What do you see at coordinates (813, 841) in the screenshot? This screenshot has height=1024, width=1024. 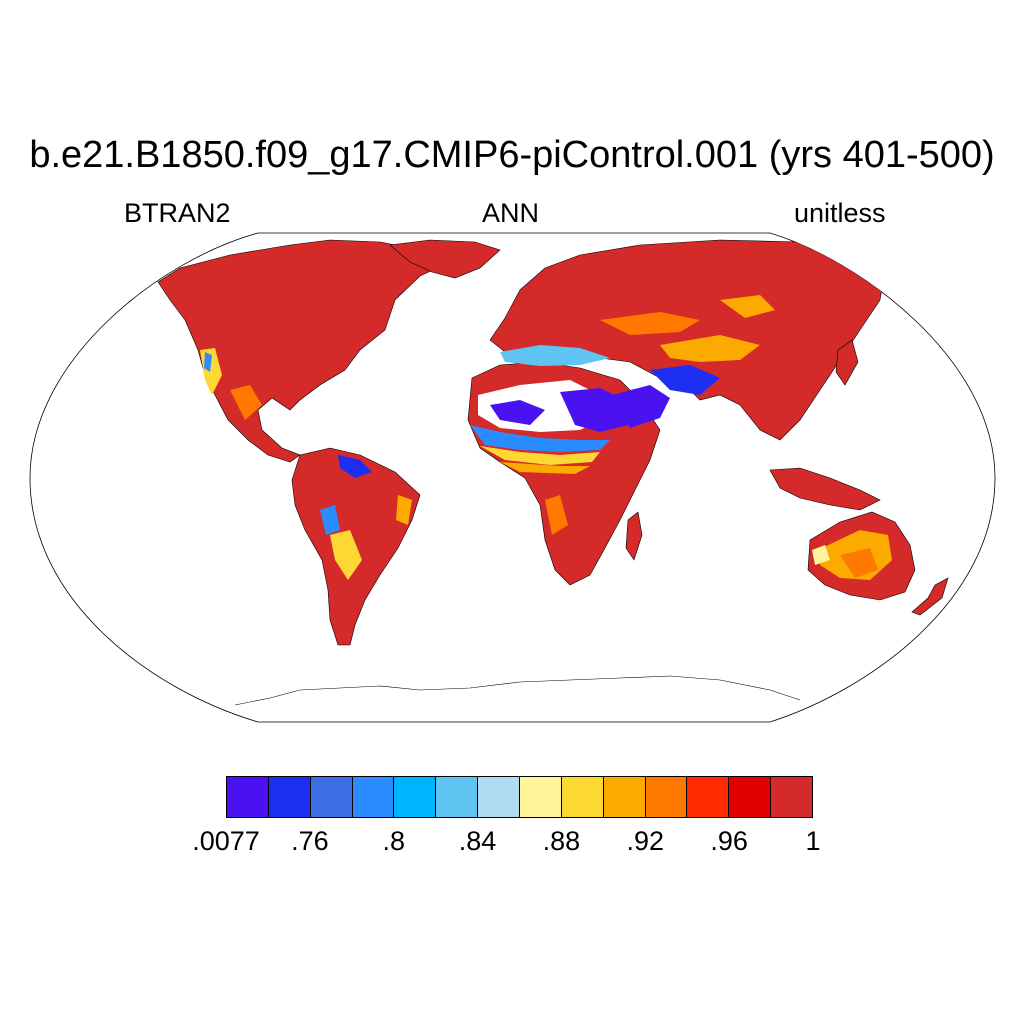 I see `colorbar-tick-label: 1` at bounding box center [813, 841].